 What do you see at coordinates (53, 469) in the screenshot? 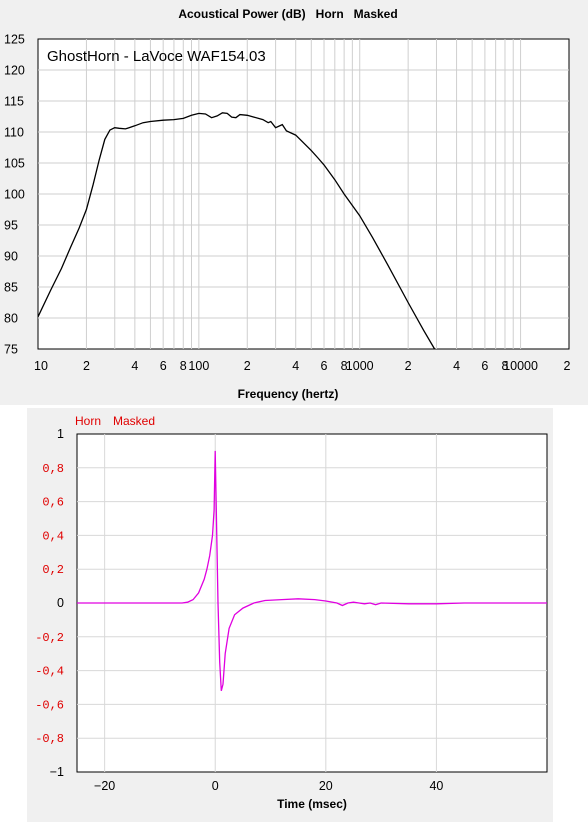
I see `y-tick-label: 0,8` at bounding box center [53, 469].